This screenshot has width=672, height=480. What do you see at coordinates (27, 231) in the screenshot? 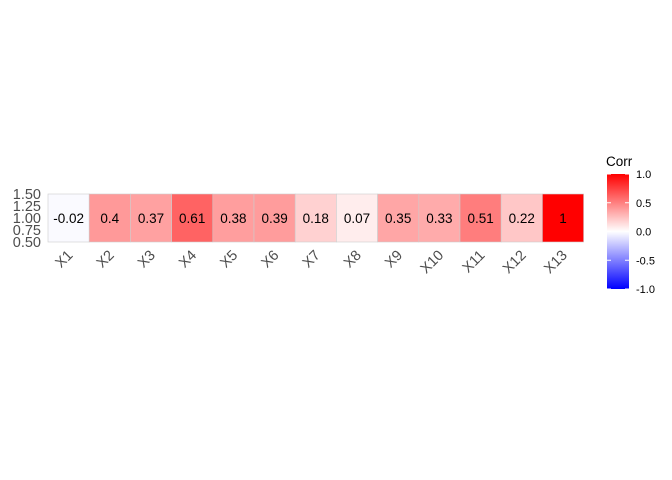
I see `y-tick-label: 0.75` at bounding box center [27, 231].